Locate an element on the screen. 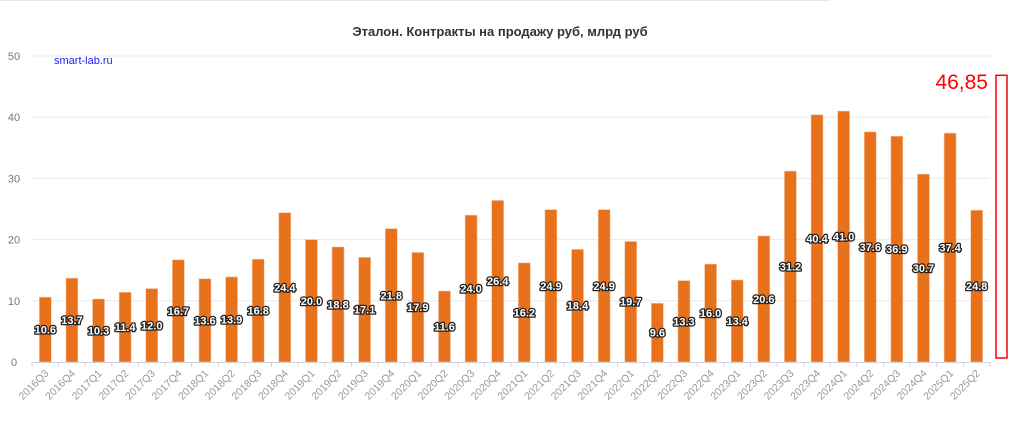  x-tick-label: 2025Q2 is located at coordinates (965, 385).